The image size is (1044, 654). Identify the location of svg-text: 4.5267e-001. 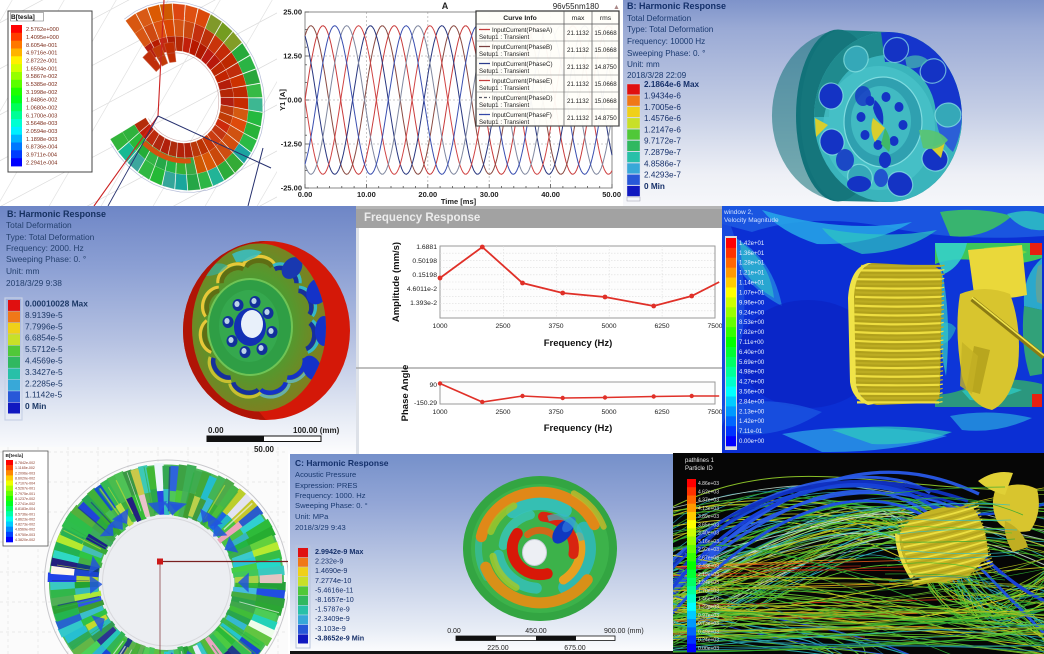
(25, 489).